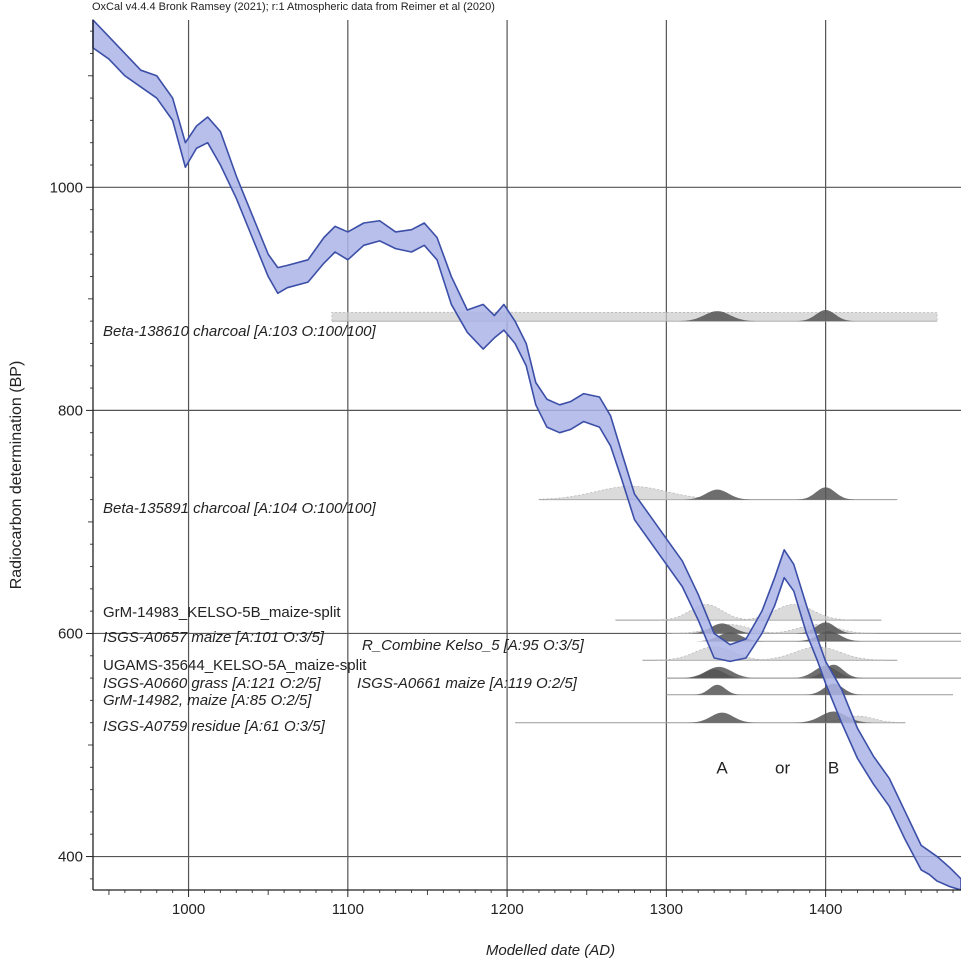  Describe the element at coordinates (66, 187) in the screenshot. I see `y-tick-label: 1000` at that location.